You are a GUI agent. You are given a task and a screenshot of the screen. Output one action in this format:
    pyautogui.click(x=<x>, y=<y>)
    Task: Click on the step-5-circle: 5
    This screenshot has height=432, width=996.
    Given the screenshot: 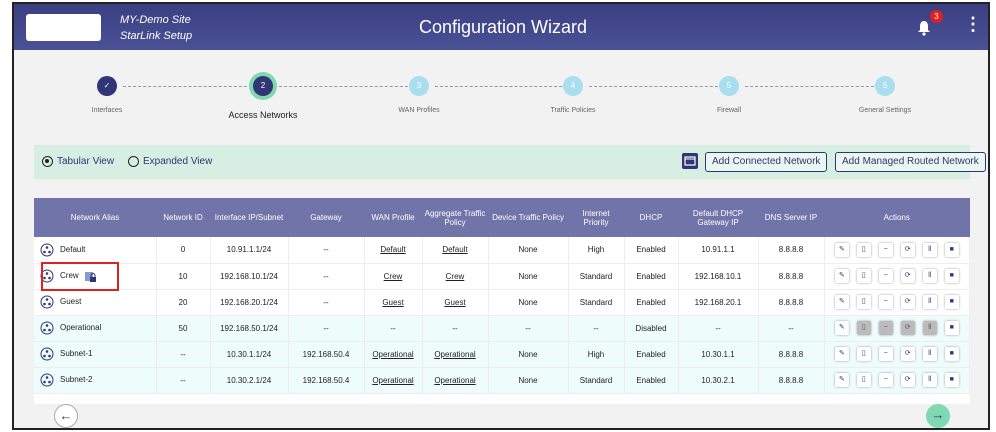 What is the action you would take?
    pyautogui.click(x=729, y=86)
    